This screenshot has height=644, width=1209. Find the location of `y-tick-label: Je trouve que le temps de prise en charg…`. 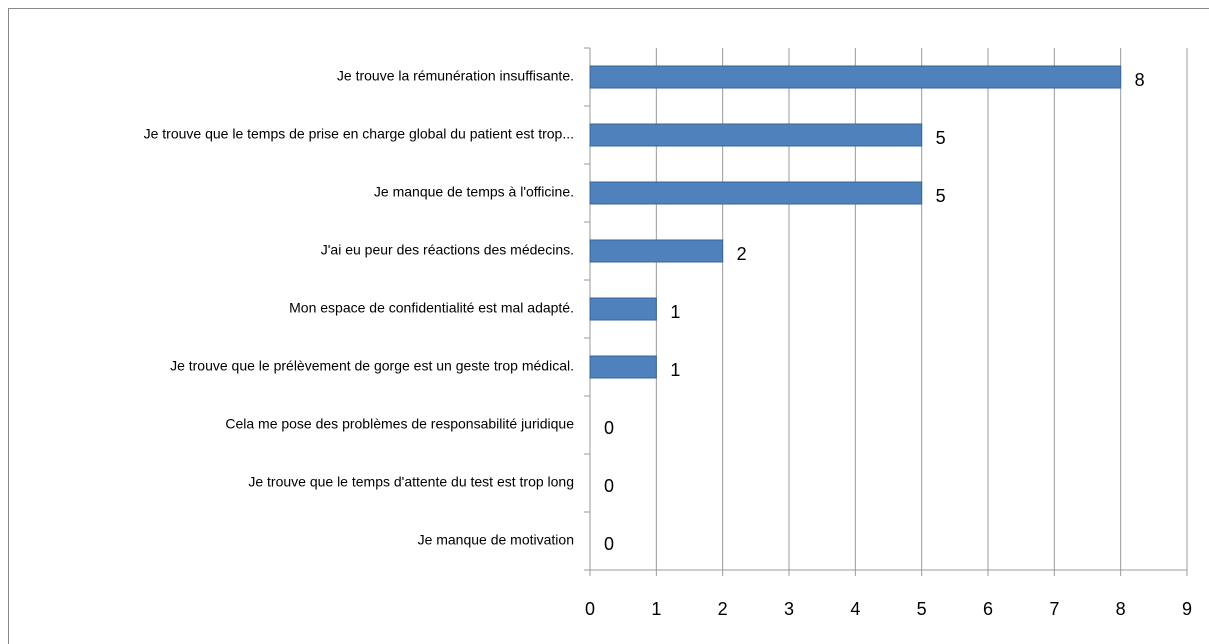

y-tick-label: Je trouve que le temps de prise en charg… is located at coordinates (359, 134).